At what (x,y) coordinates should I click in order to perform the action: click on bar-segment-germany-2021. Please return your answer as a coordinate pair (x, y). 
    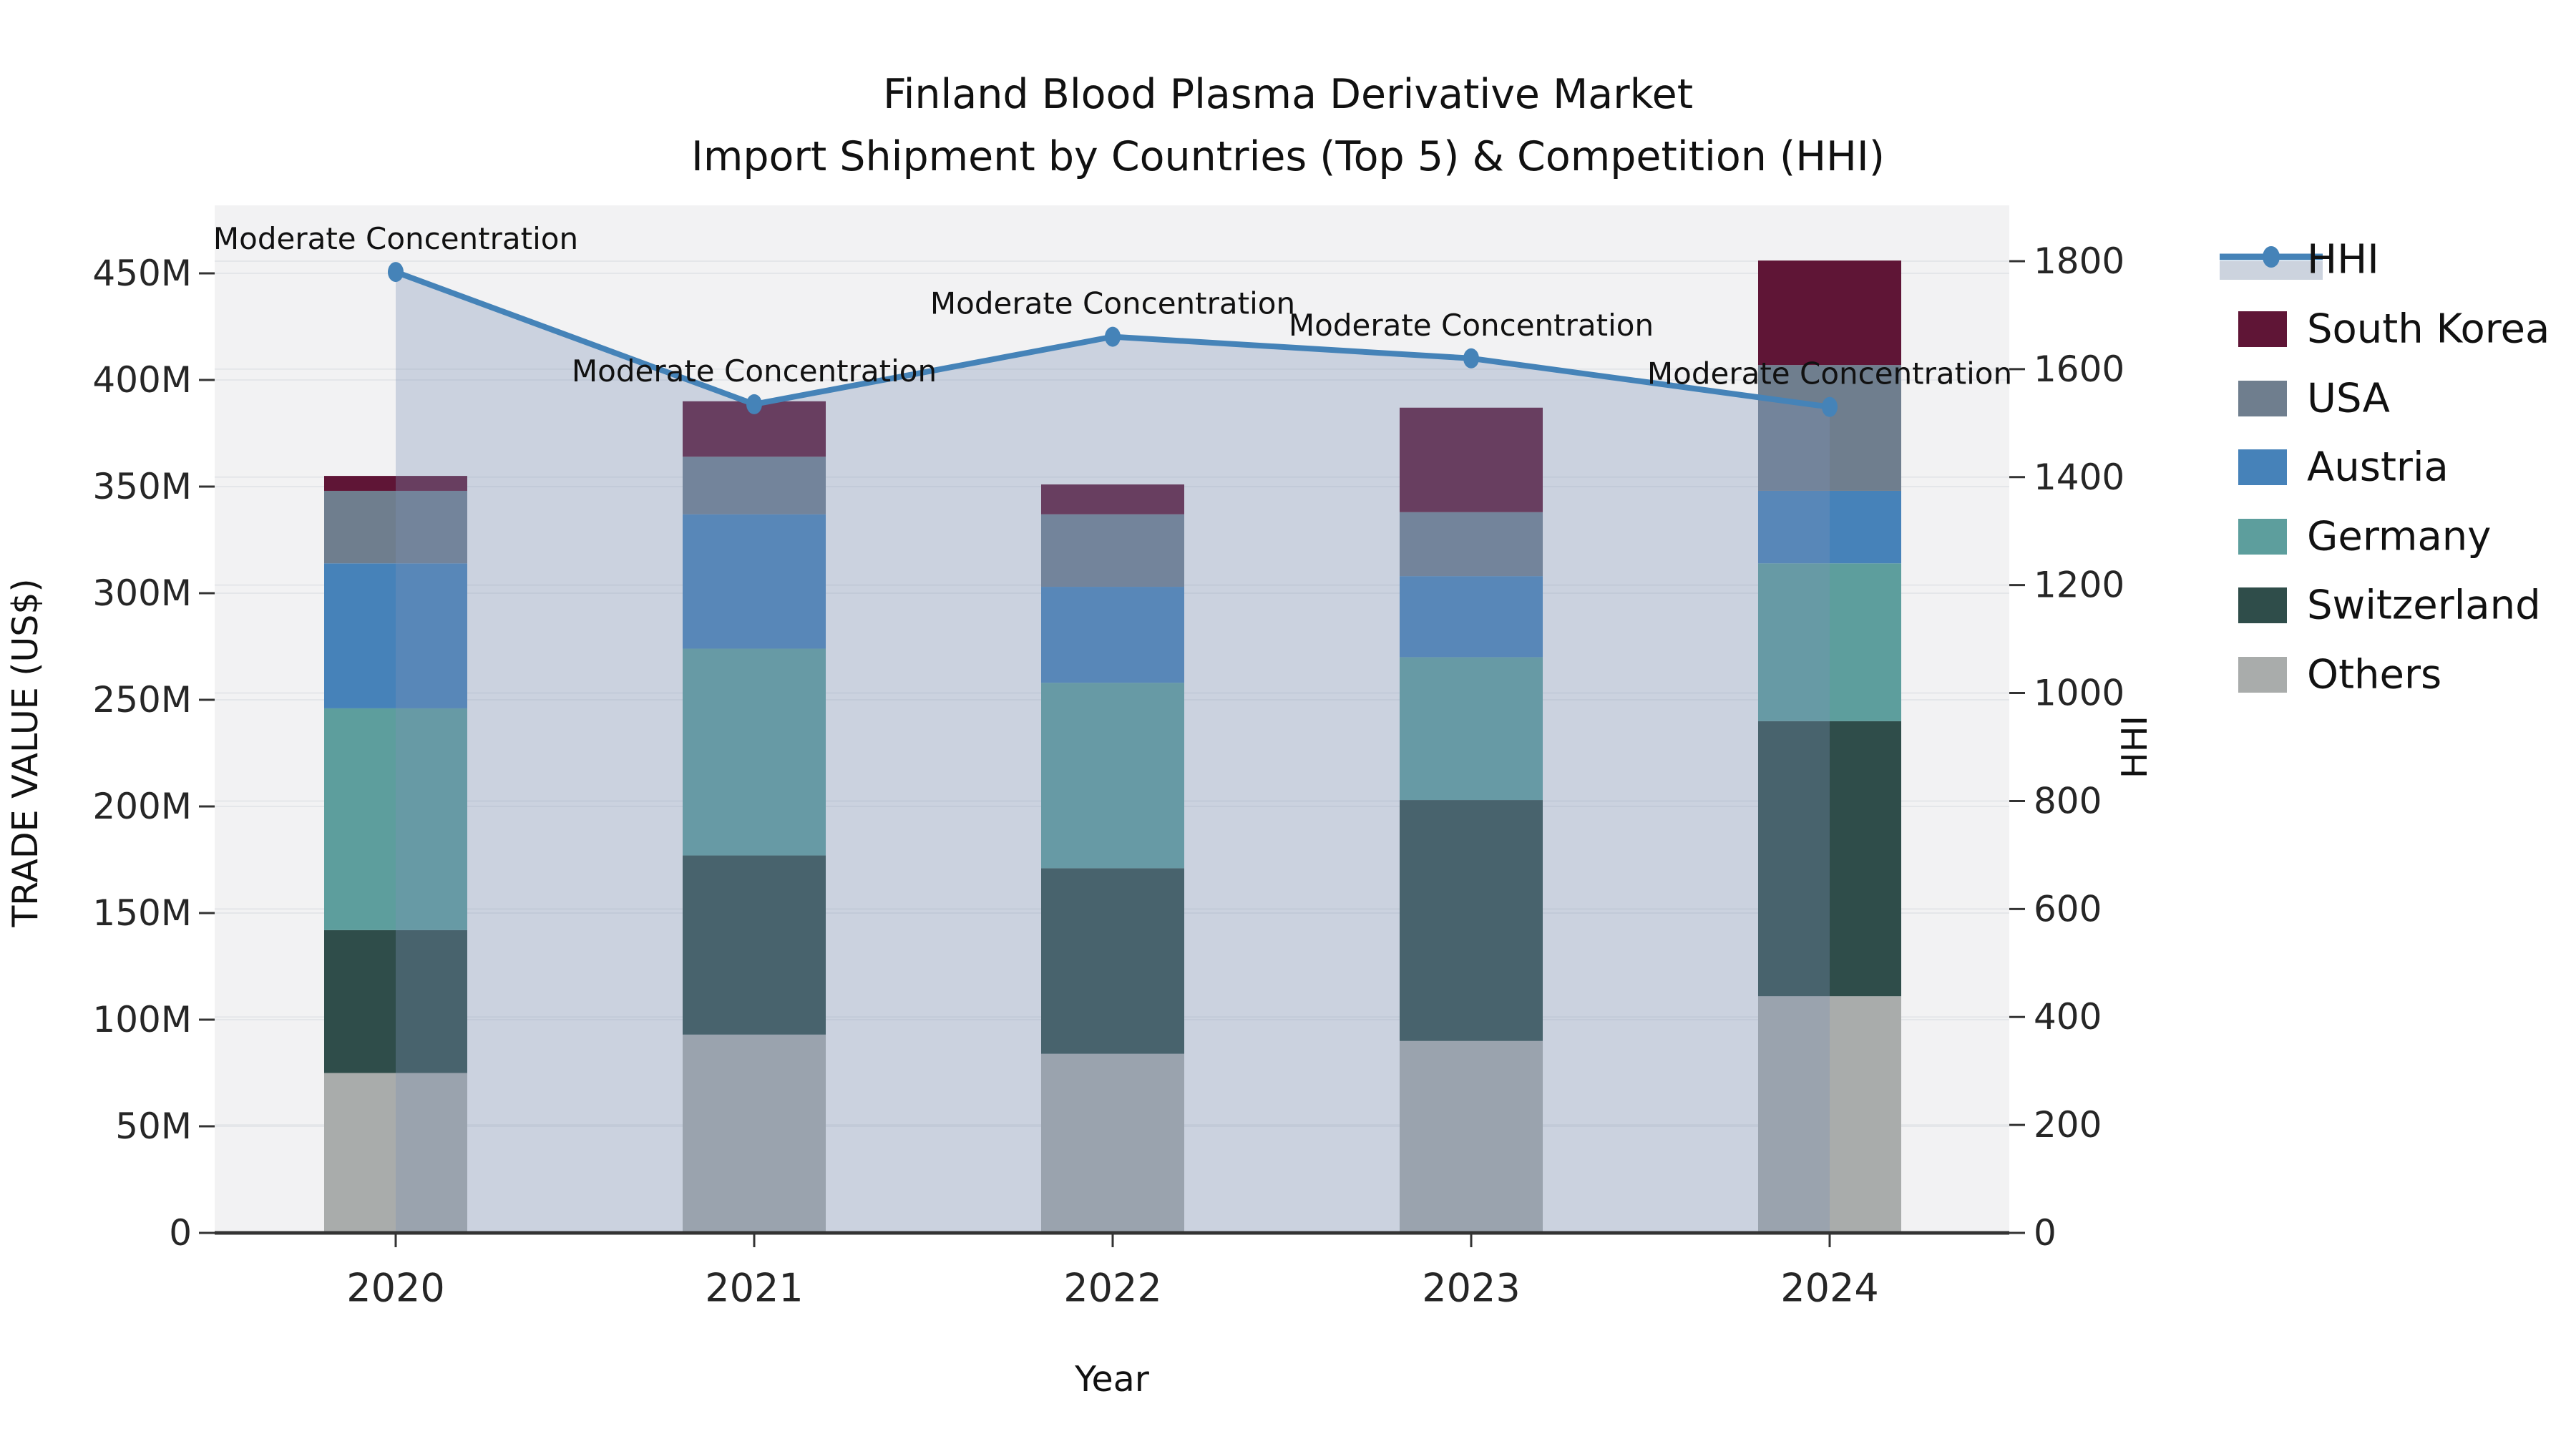
    Looking at the image, I should click on (754, 752).